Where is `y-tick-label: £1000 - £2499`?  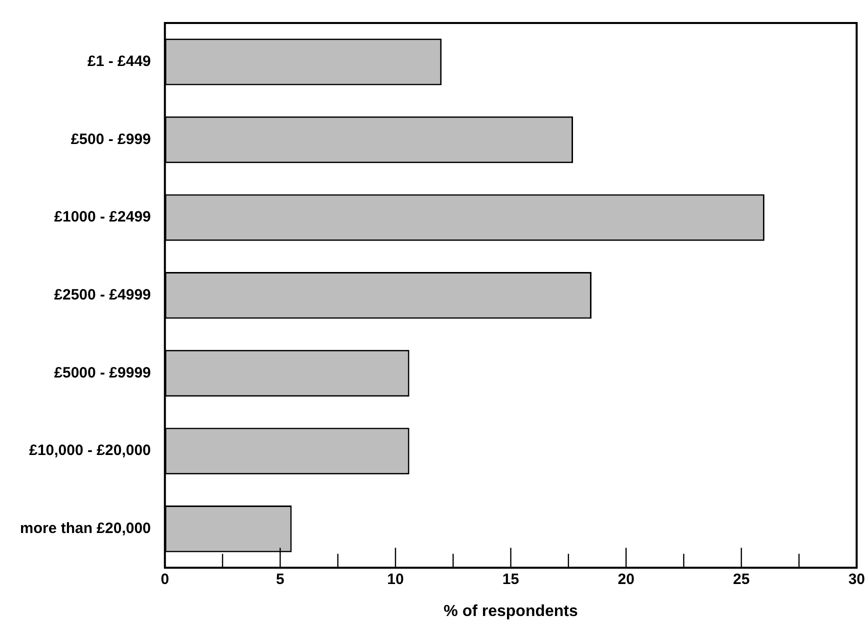 y-tick-label: £1000 - £2499 is located at coordinates (102, 217).